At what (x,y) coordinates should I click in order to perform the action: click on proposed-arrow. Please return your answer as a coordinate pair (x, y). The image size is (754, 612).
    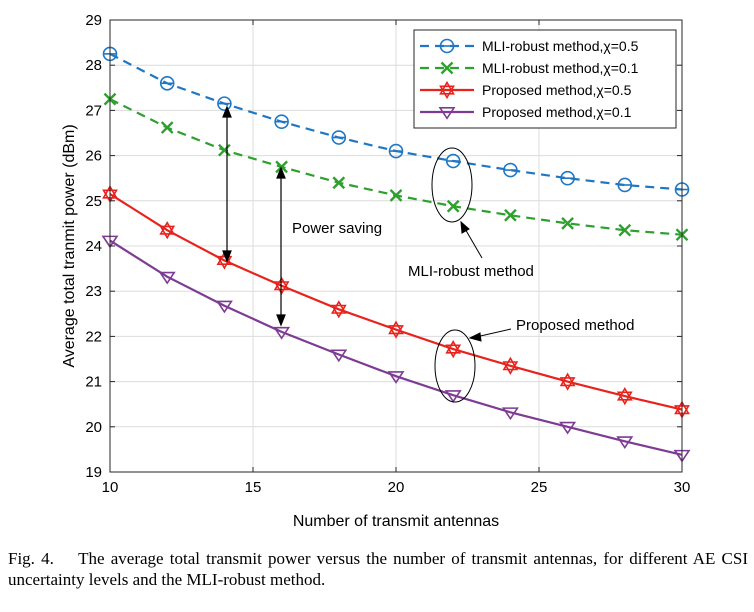
    Looking at the image, I should click on (490, 335).